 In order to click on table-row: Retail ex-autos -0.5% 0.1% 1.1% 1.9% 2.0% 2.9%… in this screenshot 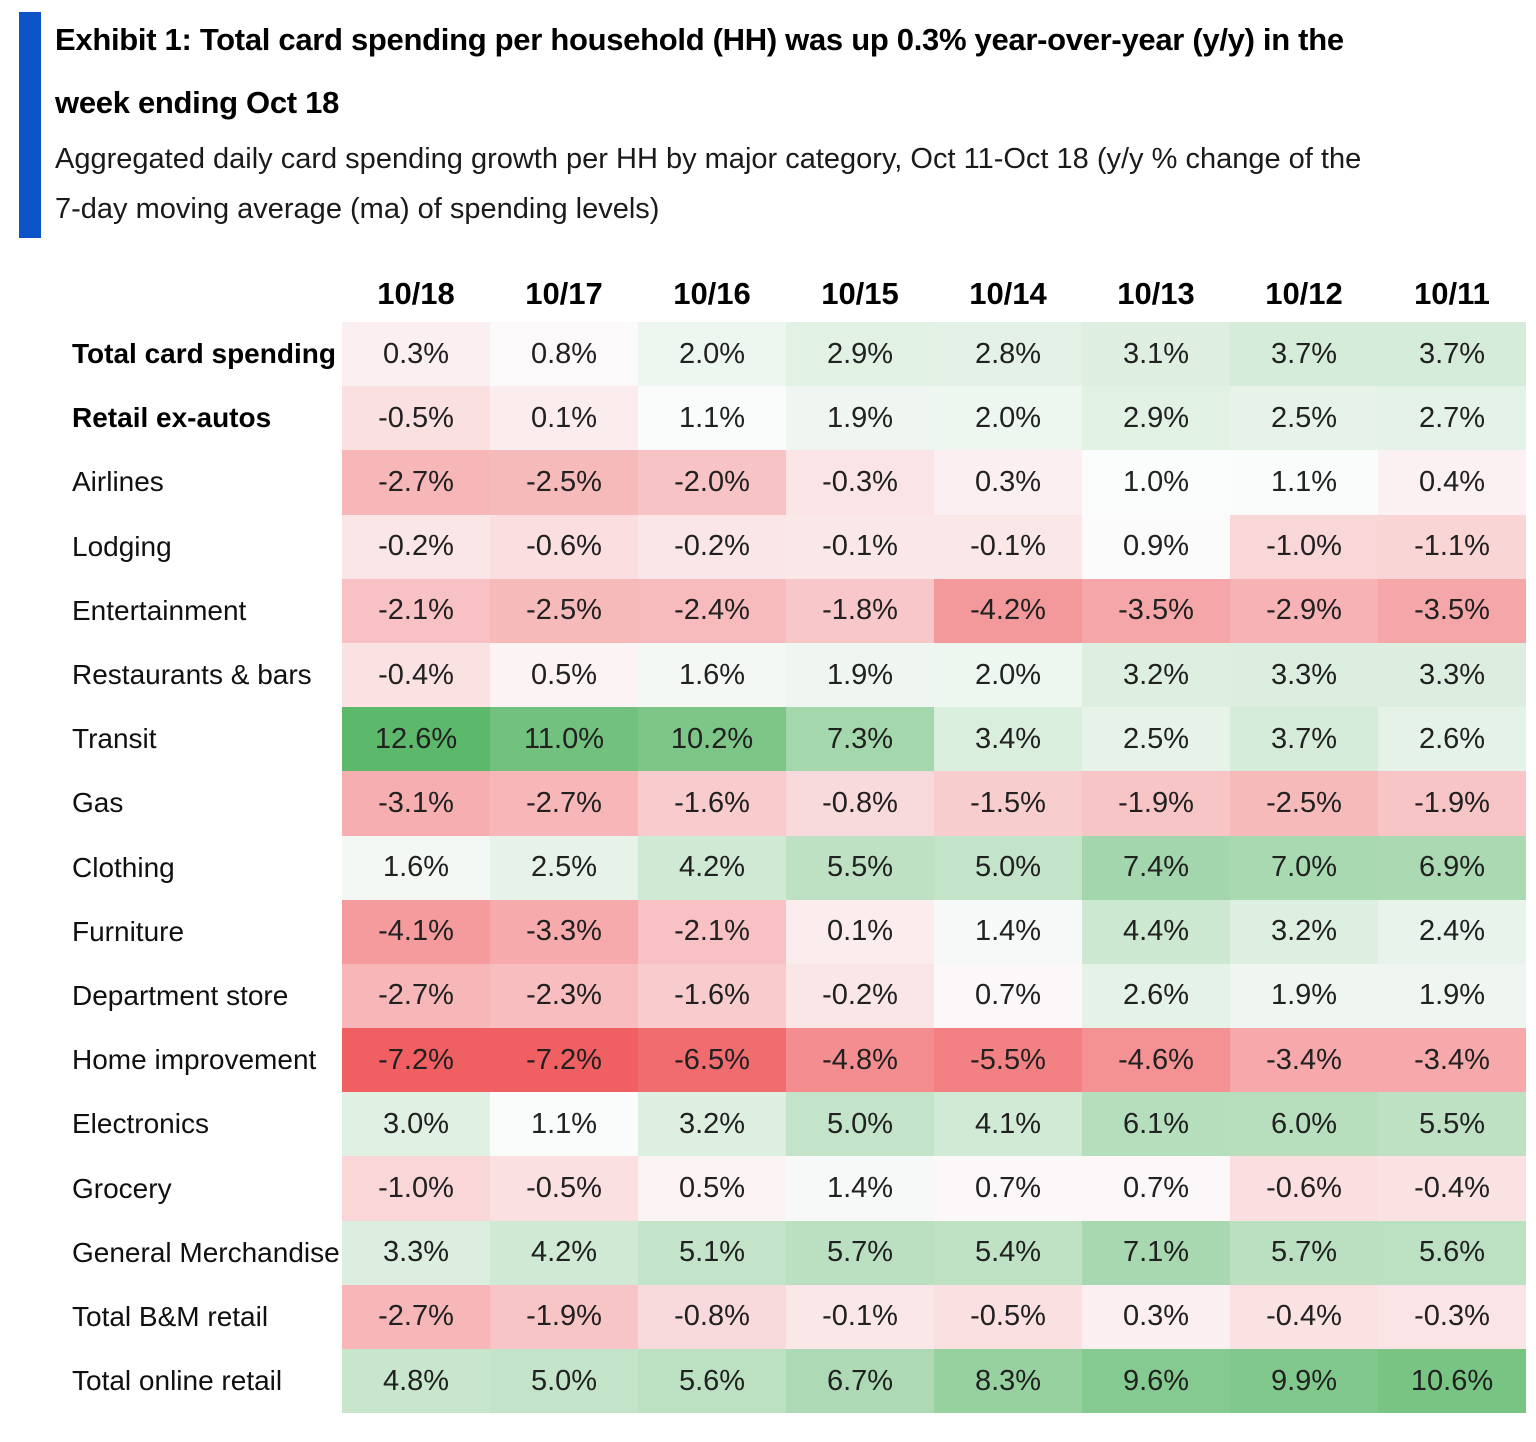, I will do `click(799, 418)`.